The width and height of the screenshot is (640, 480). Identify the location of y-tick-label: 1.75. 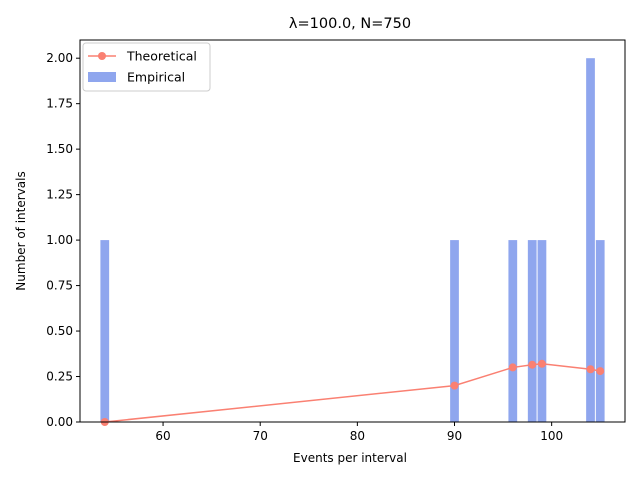
(59, 104).